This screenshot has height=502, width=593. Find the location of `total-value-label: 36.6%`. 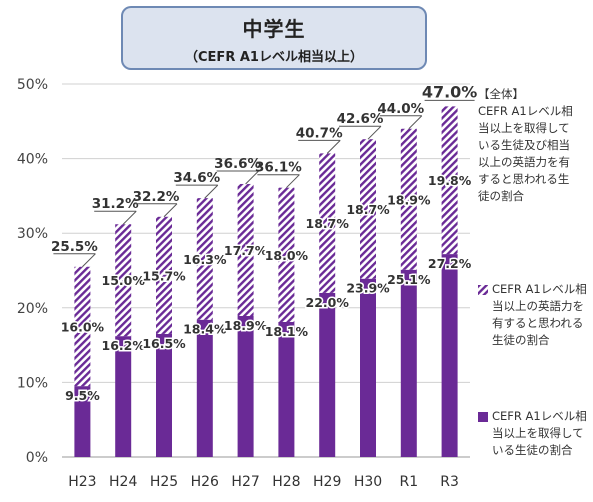

total-value-label: 36.6% is located at coordinates (237, 164).